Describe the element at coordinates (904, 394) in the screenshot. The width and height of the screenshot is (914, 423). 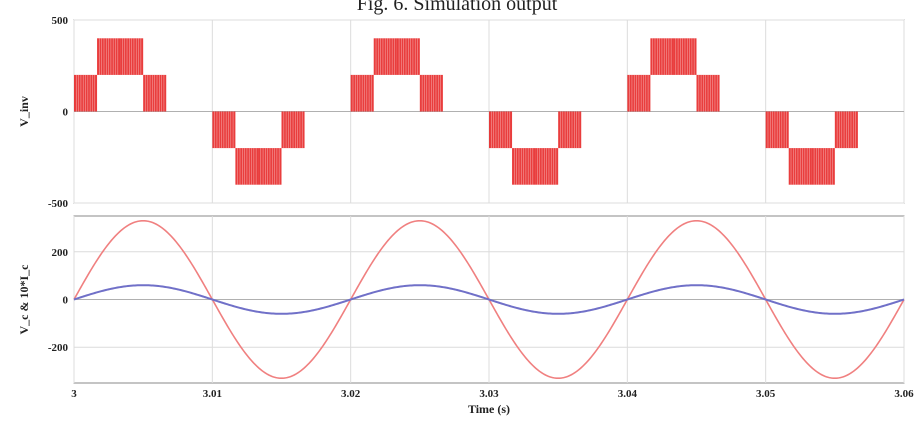
I see `x-tick-label: 3.06` at that location.